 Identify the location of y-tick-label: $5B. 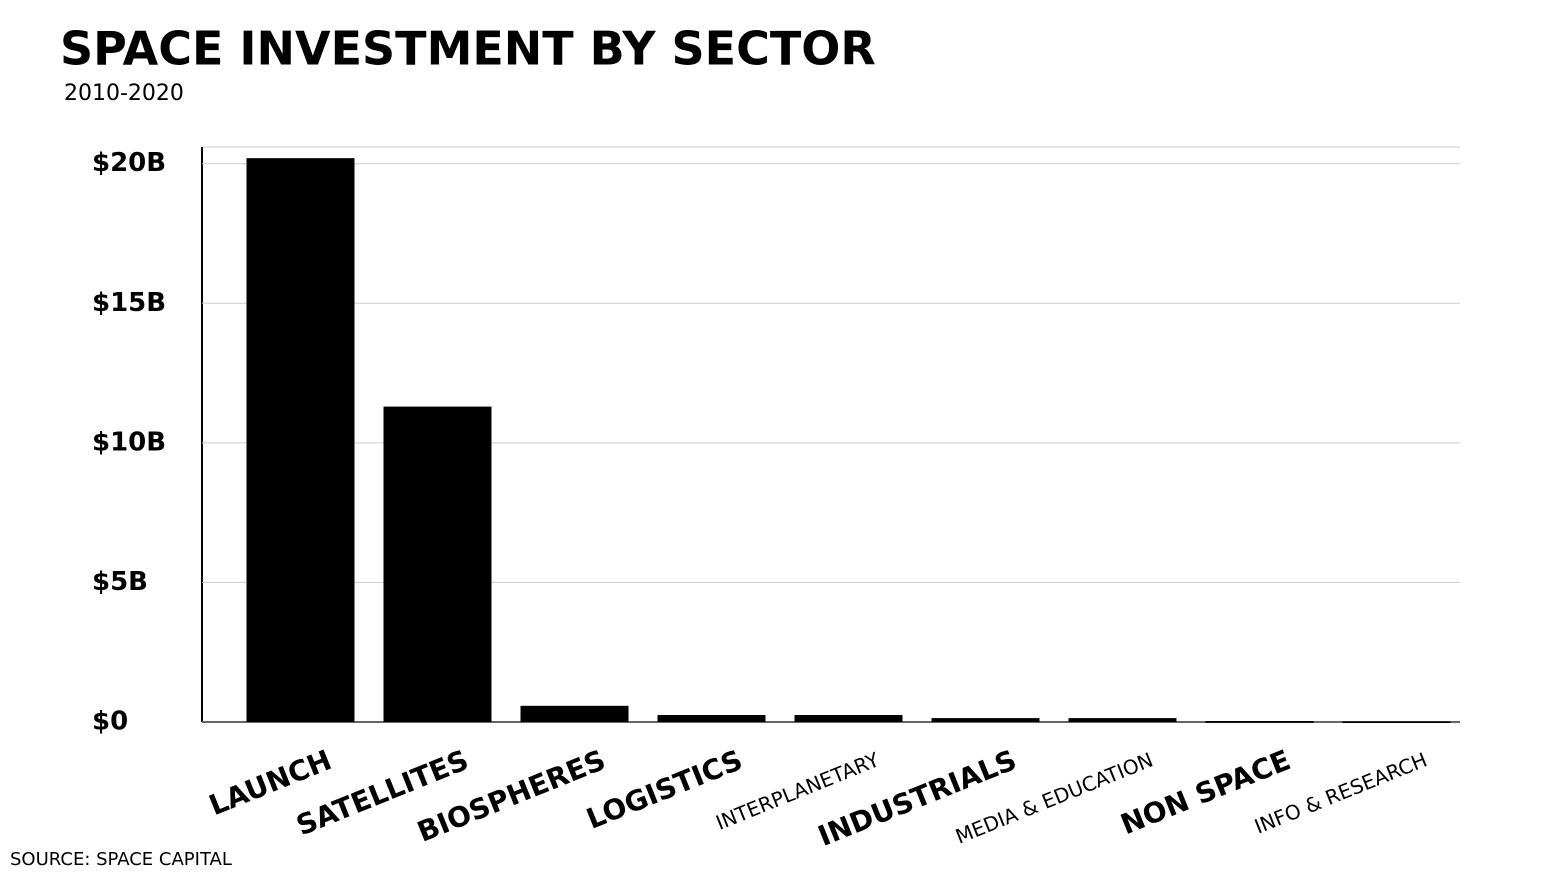
(120, 582).